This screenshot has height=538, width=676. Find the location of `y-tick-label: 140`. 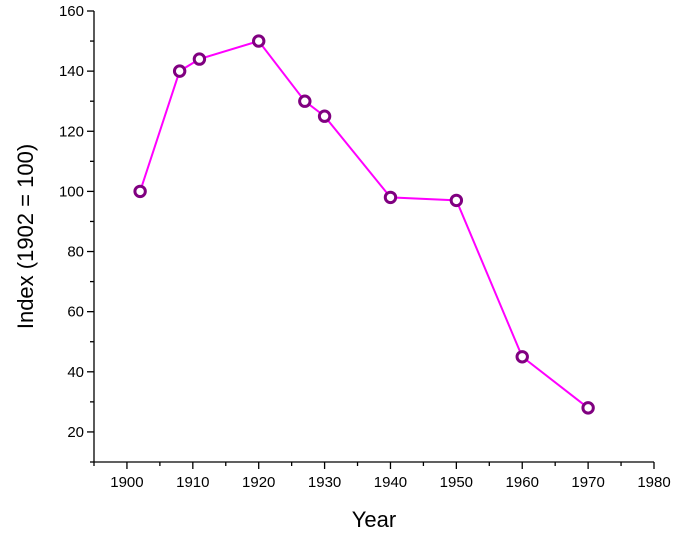

y-tick-label: 140 is located at coordinates (71, 71).